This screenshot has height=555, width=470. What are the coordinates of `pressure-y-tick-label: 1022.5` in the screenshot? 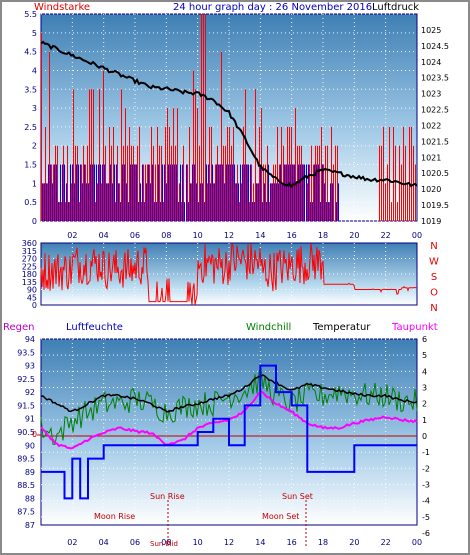 It's located at (435, 110).